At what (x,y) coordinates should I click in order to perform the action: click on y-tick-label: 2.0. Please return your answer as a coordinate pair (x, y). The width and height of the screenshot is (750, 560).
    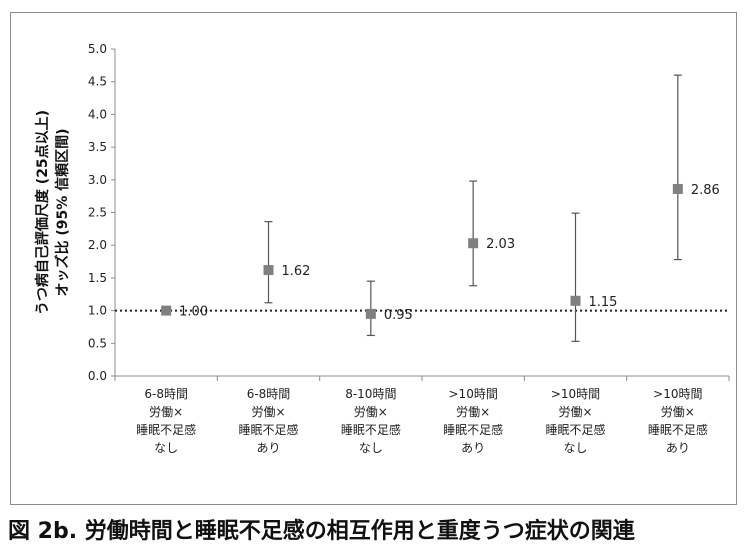
    Looking at the image, I should click on (97, 245).